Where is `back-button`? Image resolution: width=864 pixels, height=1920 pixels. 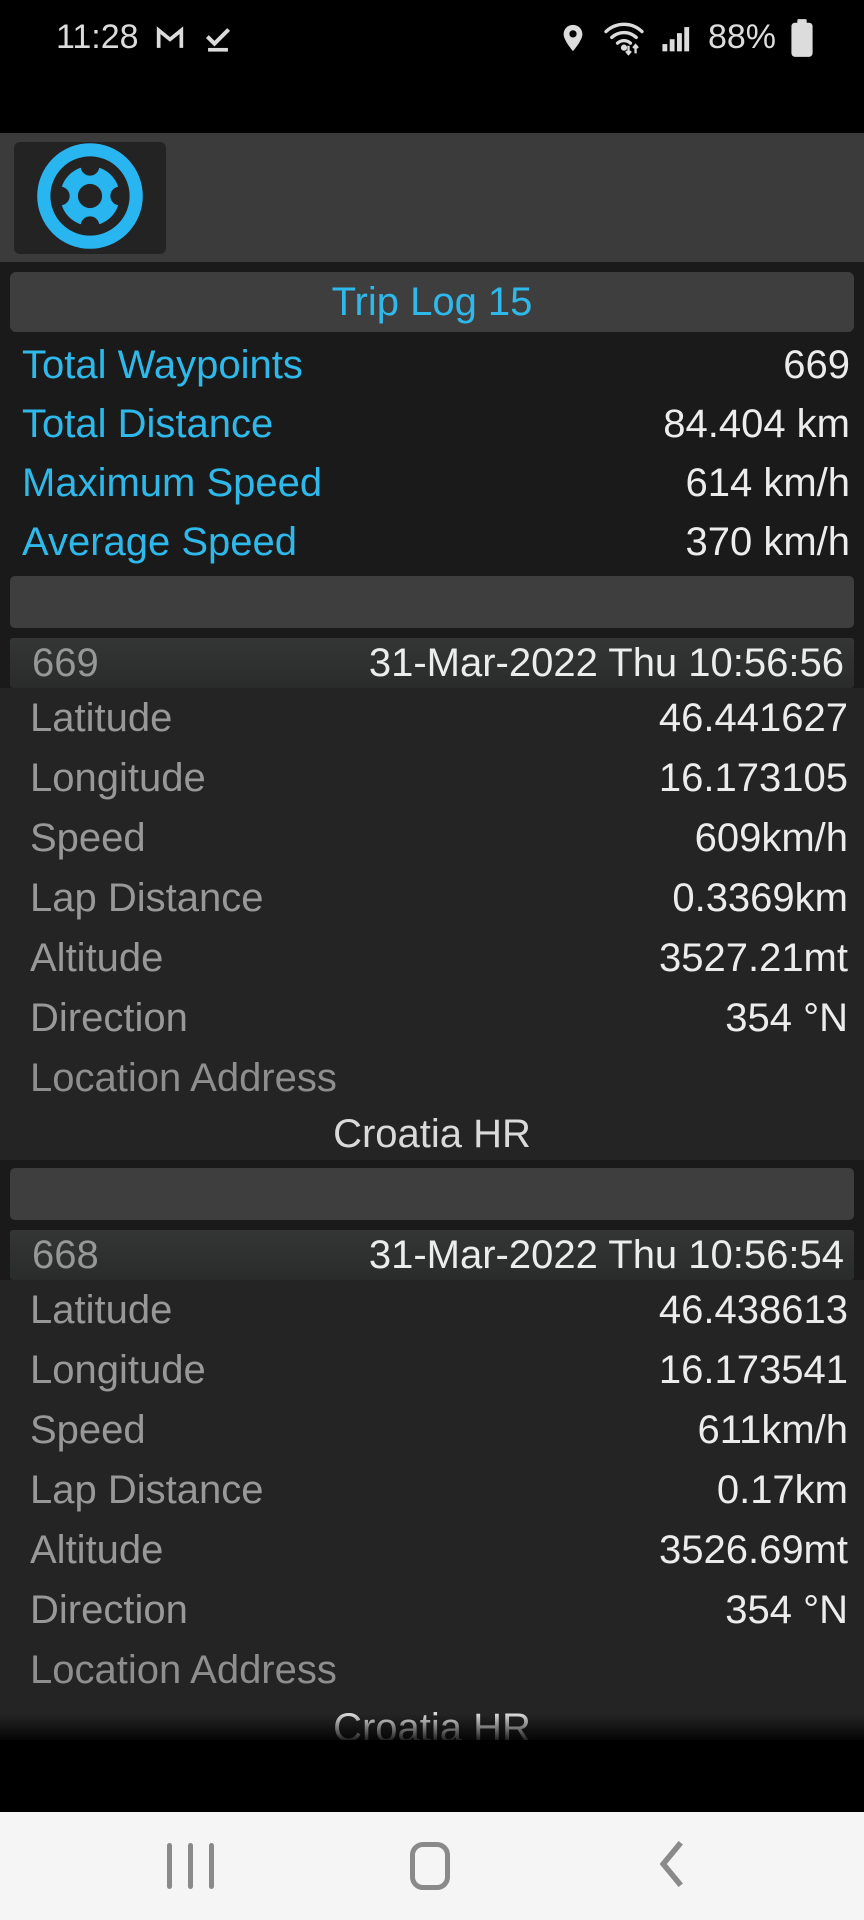
back-button is located at coordinates (672, 1866).